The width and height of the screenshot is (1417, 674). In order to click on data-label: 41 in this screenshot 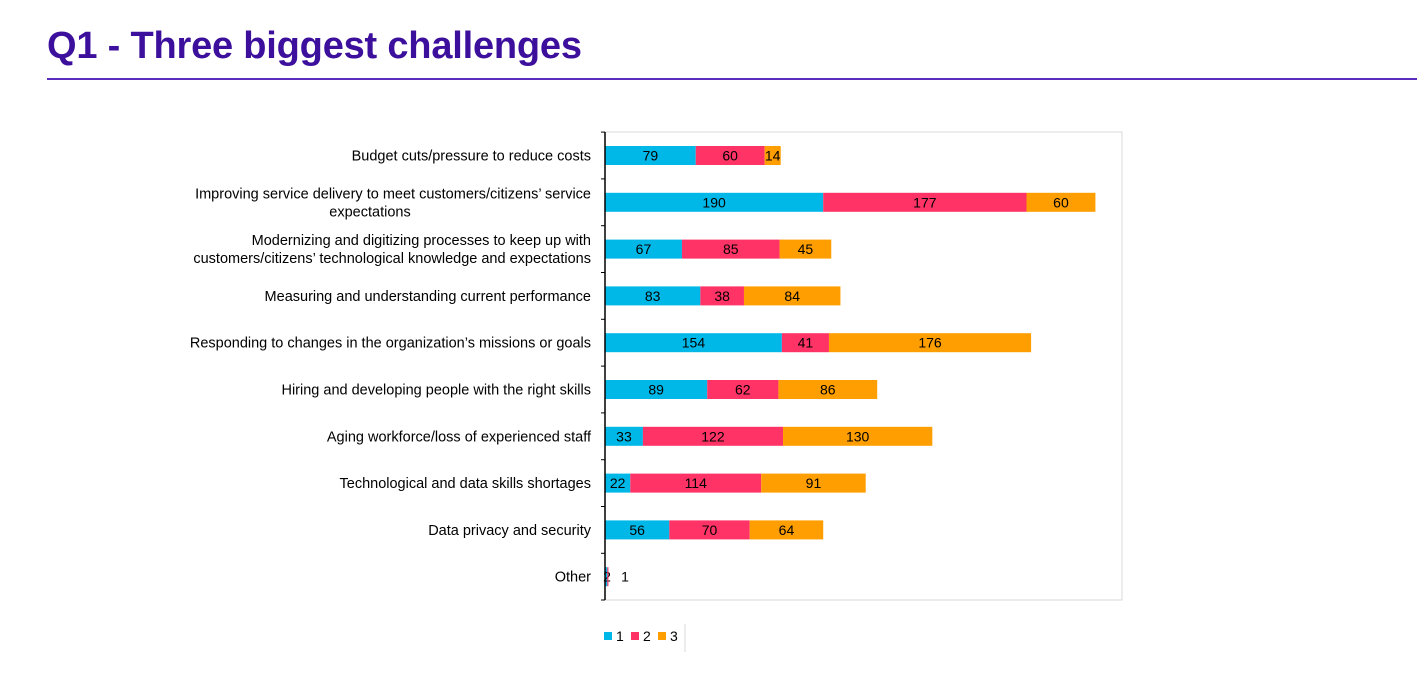, I will do `click(806, 343)`.